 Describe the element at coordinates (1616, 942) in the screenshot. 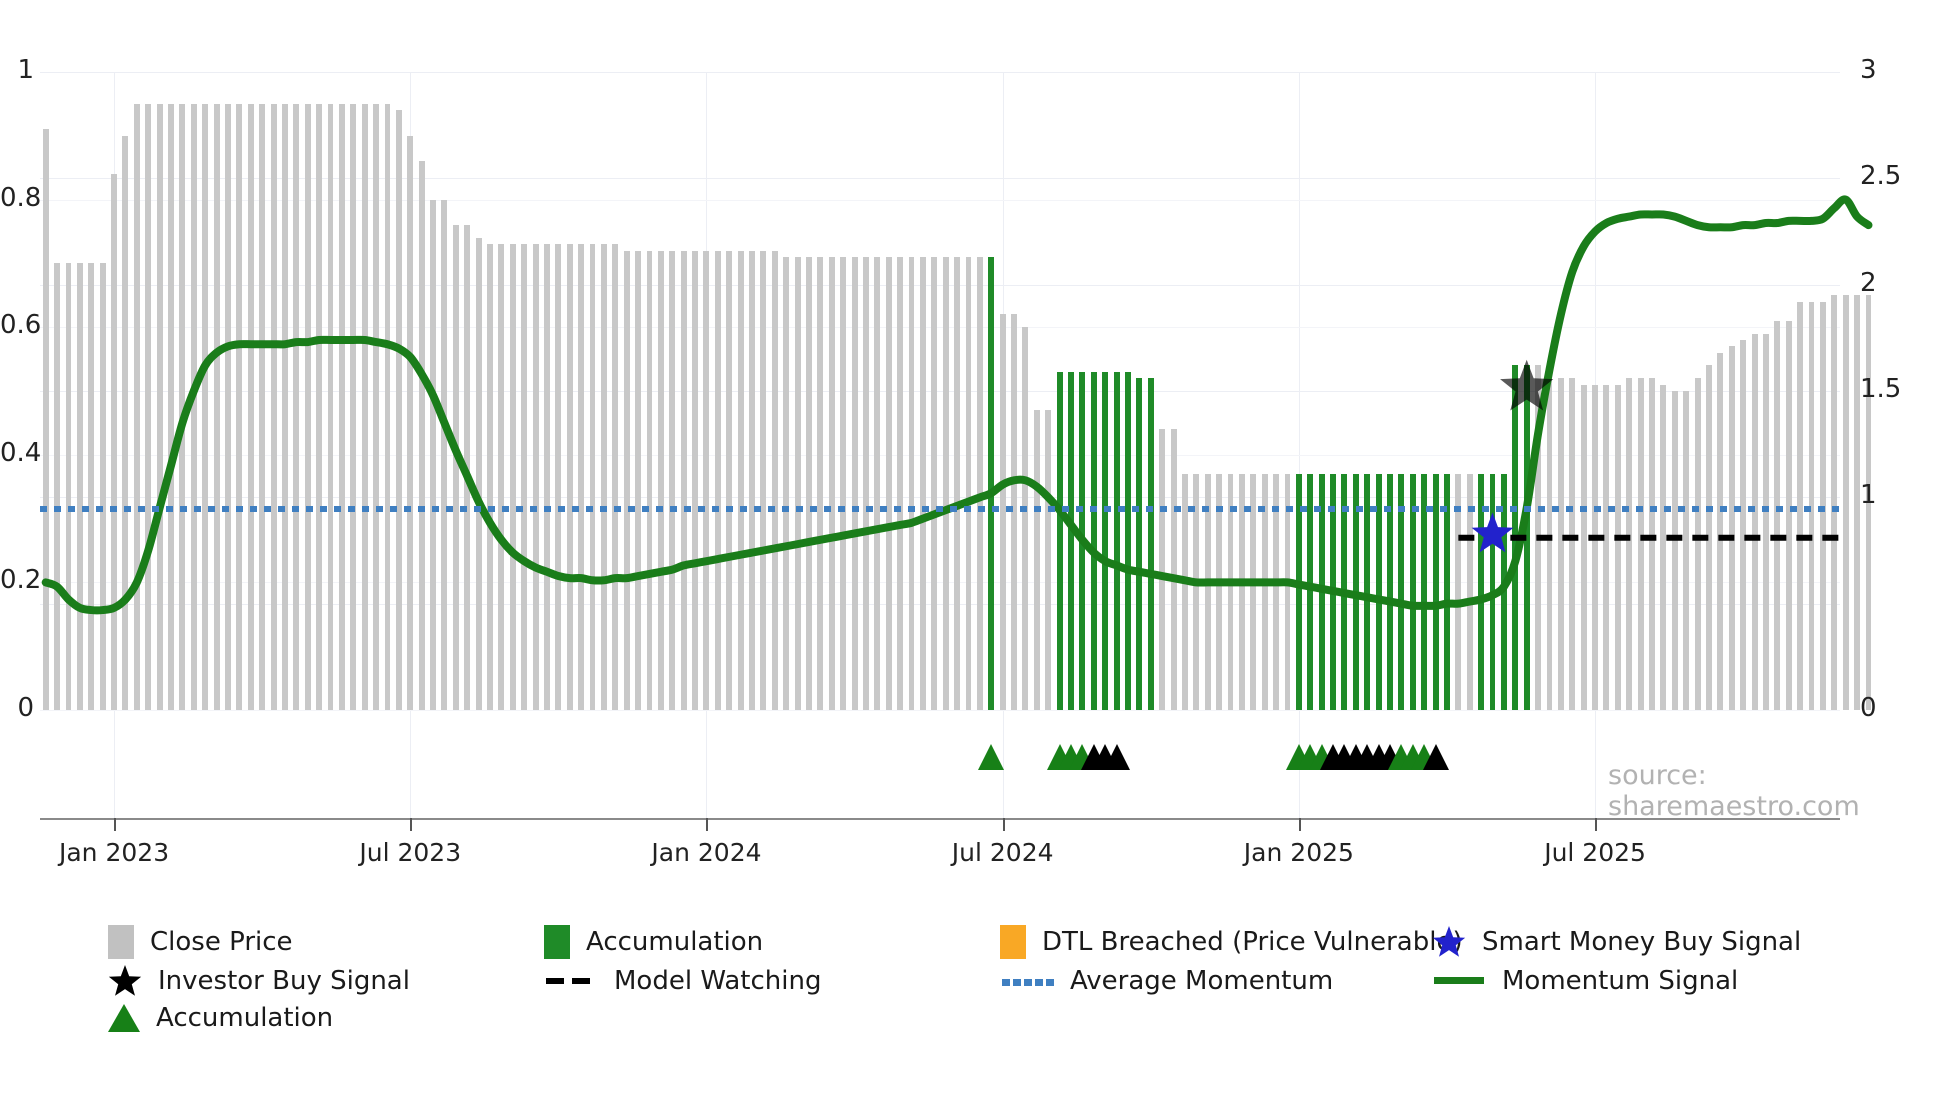

I see `legend-item-smart-money-buy: Smart Money Buy Signal` at that location.